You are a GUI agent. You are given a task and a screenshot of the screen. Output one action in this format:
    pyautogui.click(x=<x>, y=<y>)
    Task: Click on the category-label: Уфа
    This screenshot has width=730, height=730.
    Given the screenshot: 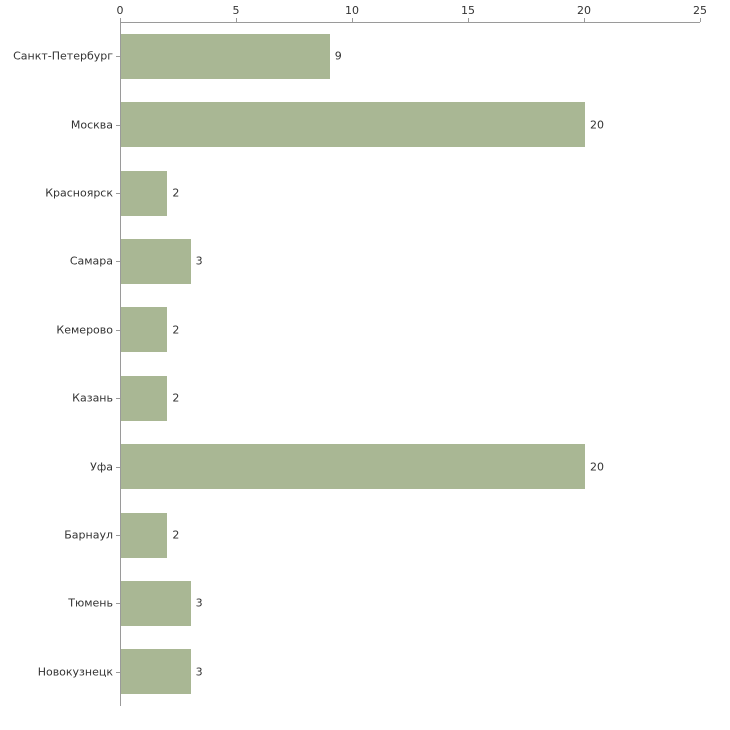 What is the action you would take?
    pyautogui.click(x=101, y=467)
    